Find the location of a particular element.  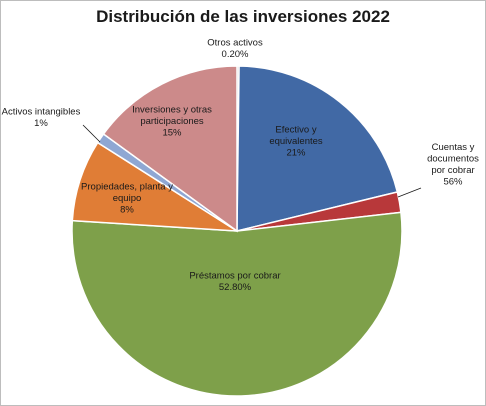

slice-label-line: Propiedades, planta y is located at coordinates (127, 187).